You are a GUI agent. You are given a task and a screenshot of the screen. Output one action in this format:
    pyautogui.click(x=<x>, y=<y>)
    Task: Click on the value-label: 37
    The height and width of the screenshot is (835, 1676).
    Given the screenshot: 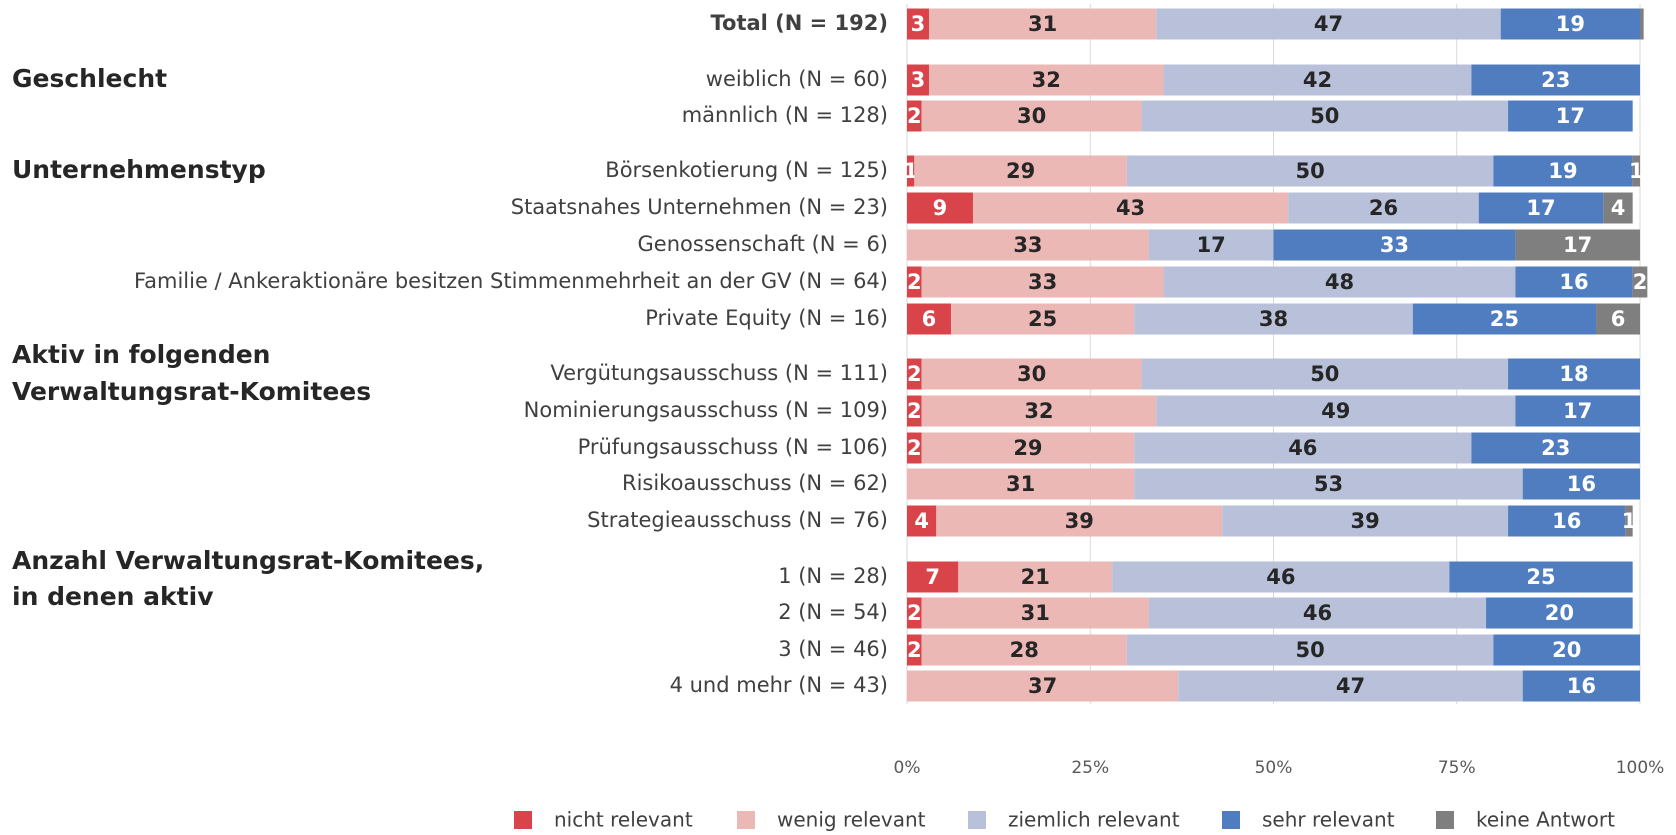 What is the action you would take?
    pyautogui.click(x=1042, y=686)
    